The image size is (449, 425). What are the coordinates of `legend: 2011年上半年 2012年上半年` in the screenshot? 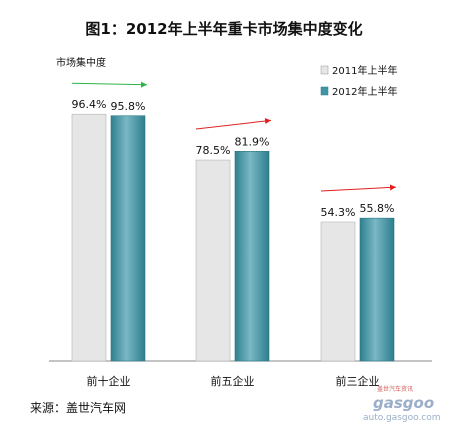 It's located at (358, 81).